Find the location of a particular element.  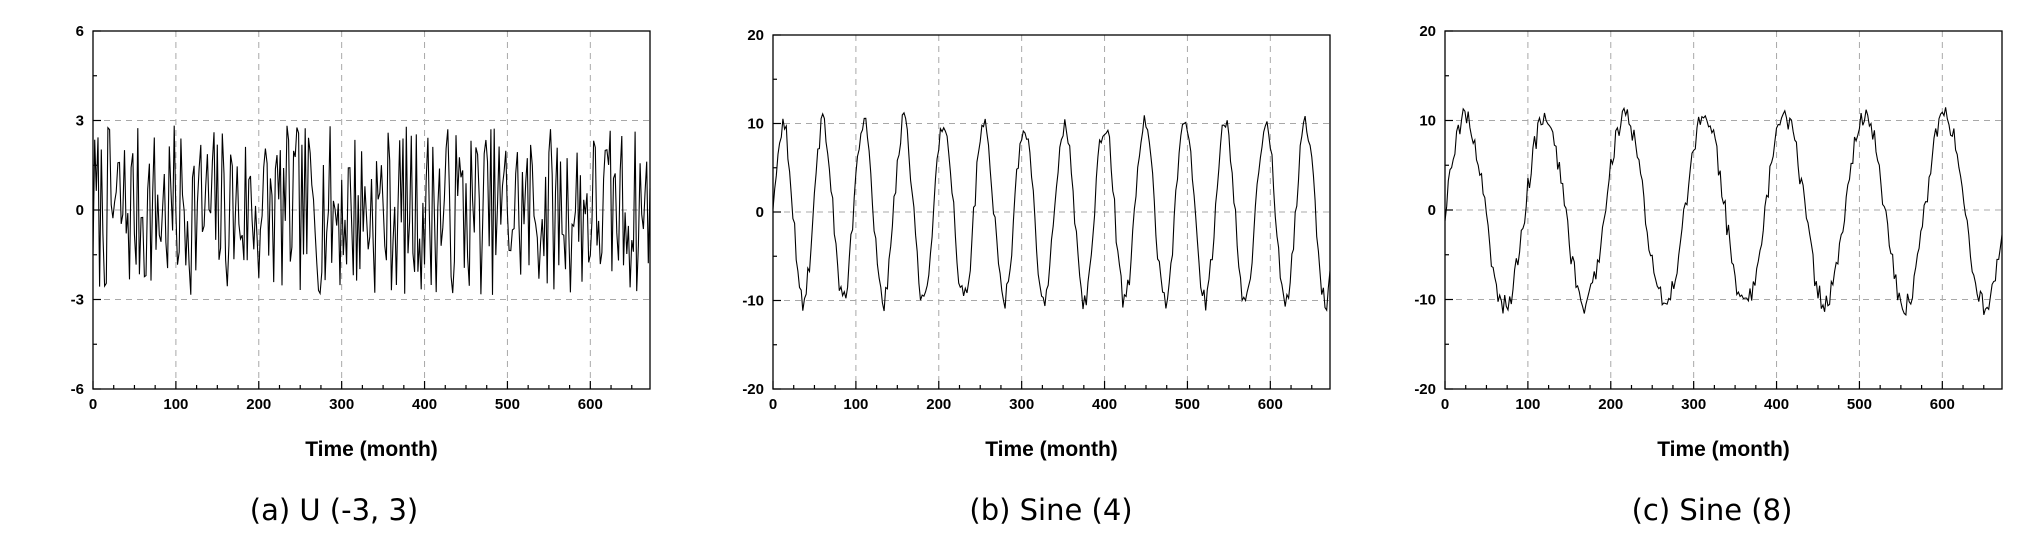

y-tick-label: -6 is located at coordinates (77, 389).